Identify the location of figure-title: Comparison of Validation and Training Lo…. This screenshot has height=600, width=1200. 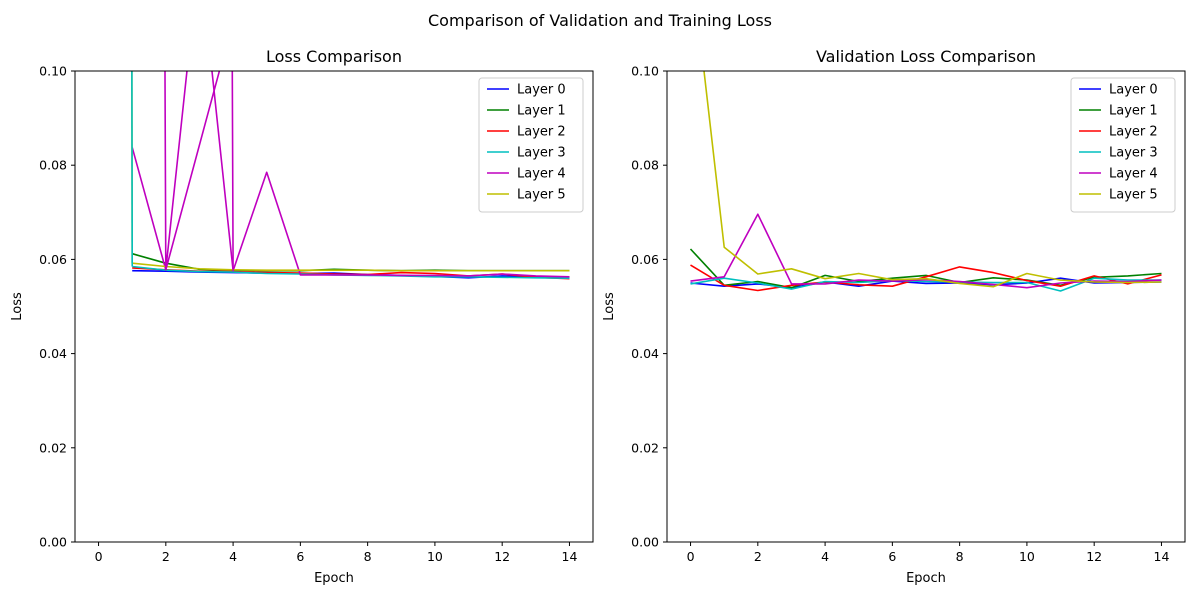
(600, 20).